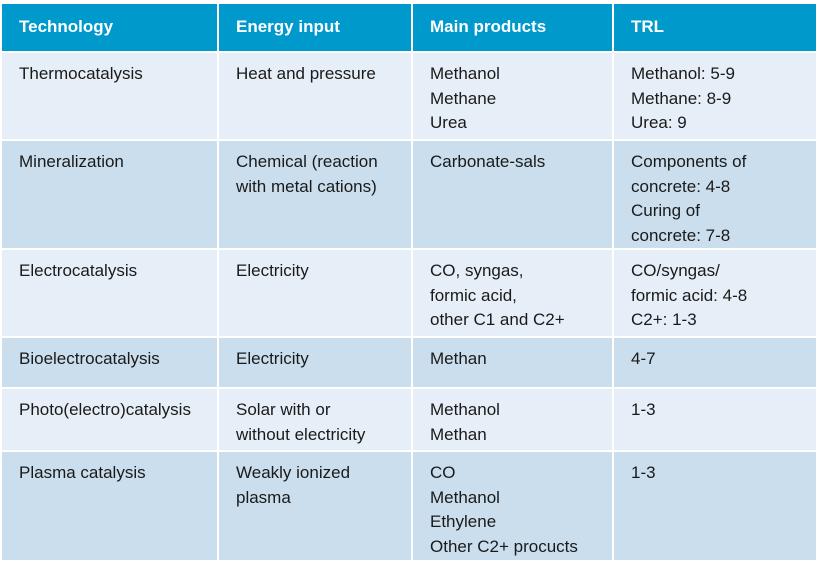  Describe the element at coordinates (512, 96) in the screenshot. I see `main-products-cell: Methanol Methane Urea` at that location.